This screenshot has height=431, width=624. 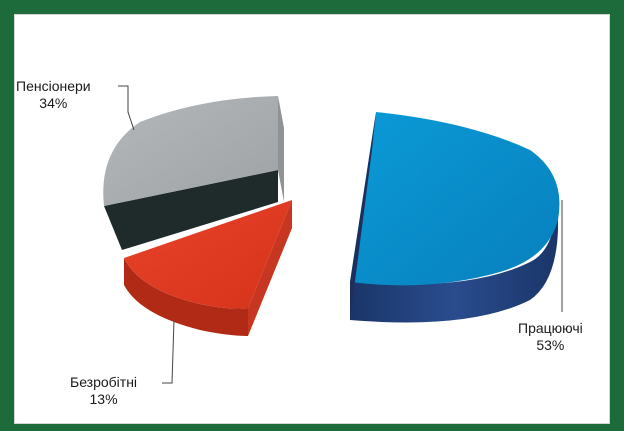 I want to click on label-bezrobitni: Безробітні 13%, so click(x=103, y=391).